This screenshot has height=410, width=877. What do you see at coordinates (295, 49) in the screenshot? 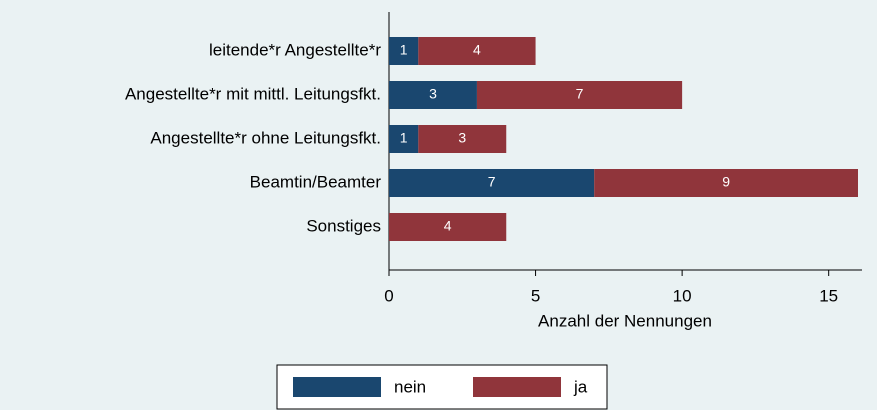
I see `y-tick-label: leitende*r Angestellte*r` at bounding box center [295, 49].